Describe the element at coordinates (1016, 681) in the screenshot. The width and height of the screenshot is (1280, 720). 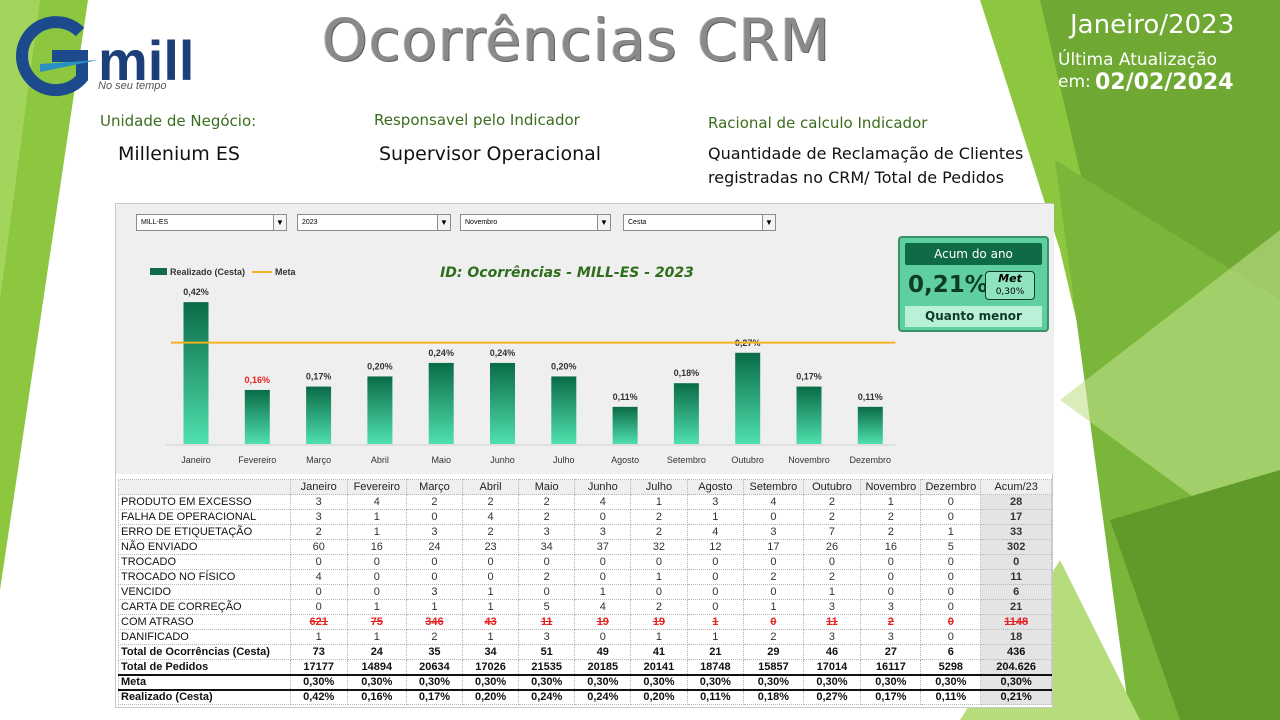
I see `row-total: 0,30%` at that location.